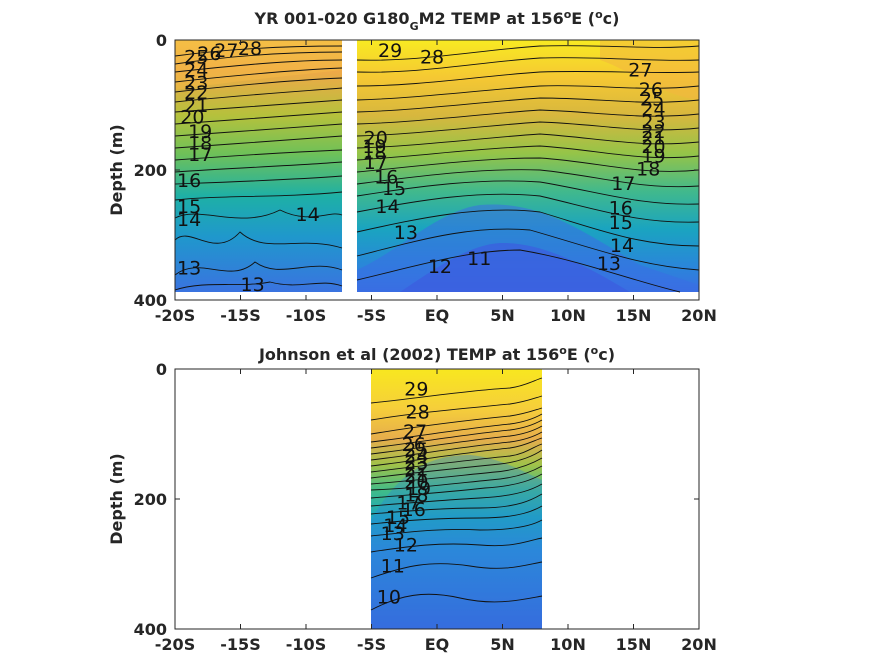  I want to click on obs-upper-dome, so click(456, 542).